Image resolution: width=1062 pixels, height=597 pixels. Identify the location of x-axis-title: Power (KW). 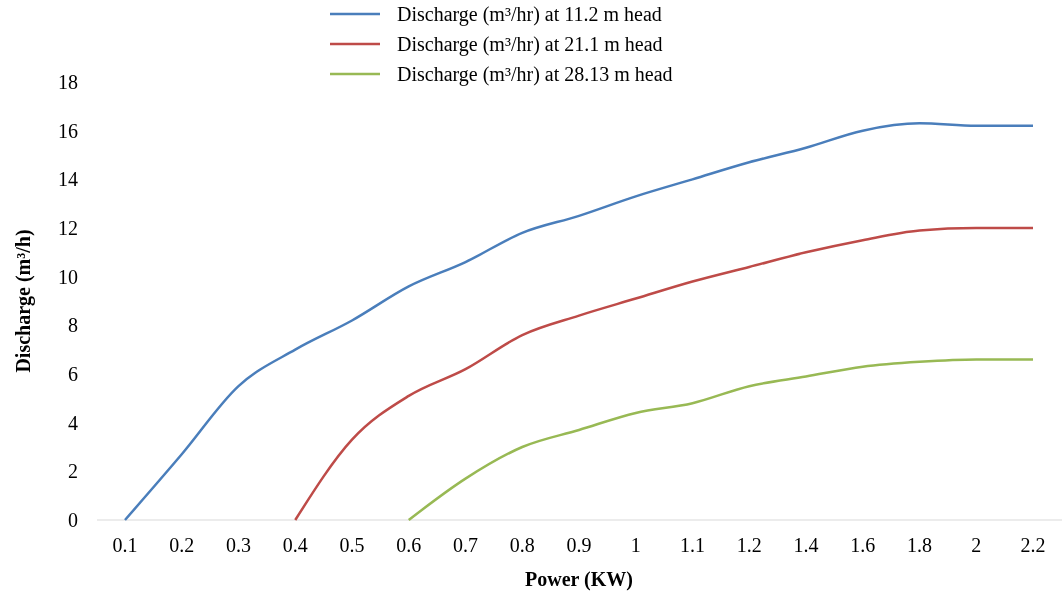
(579, 579).